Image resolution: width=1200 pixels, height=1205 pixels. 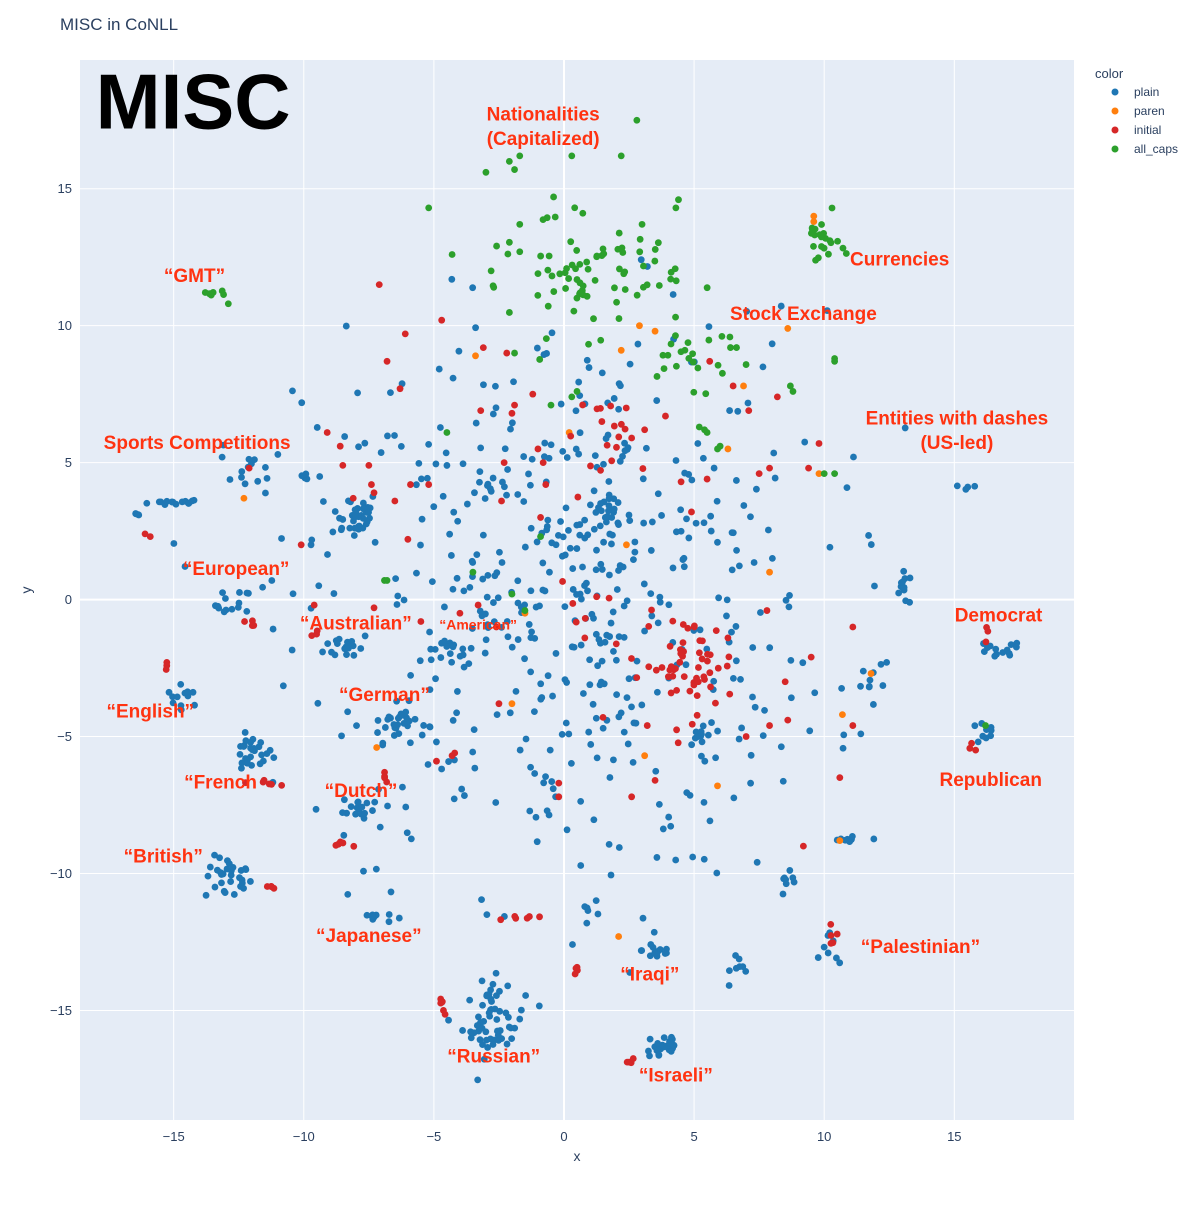 I want to click on legend-item-paren: paren, so click(x=1138, y=111).